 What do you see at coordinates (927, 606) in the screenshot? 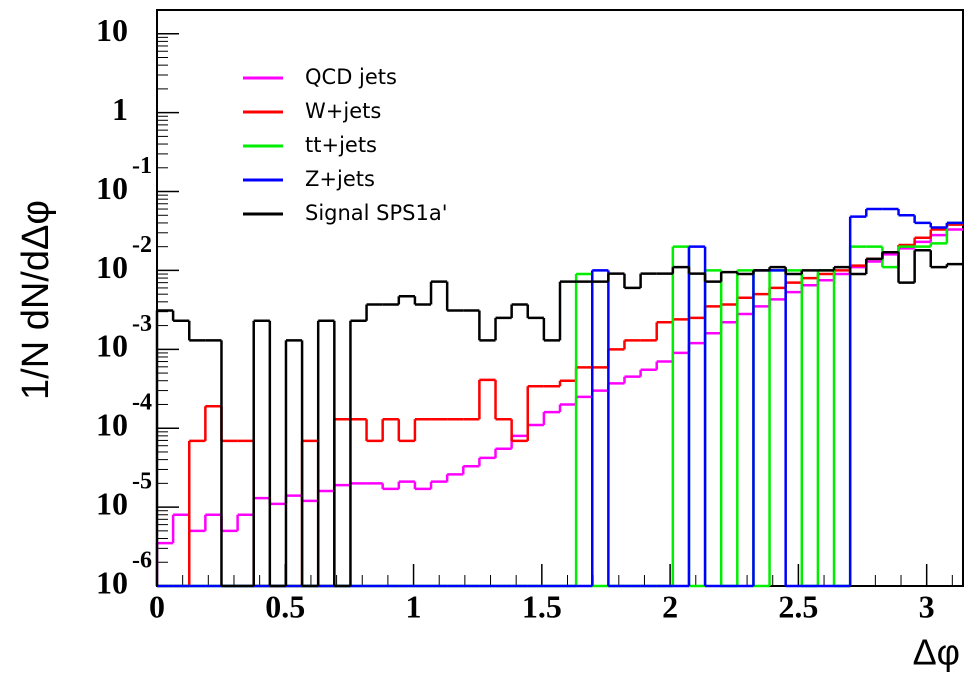
I see `x-tick-label: 3` at bounding box center [927, 606].